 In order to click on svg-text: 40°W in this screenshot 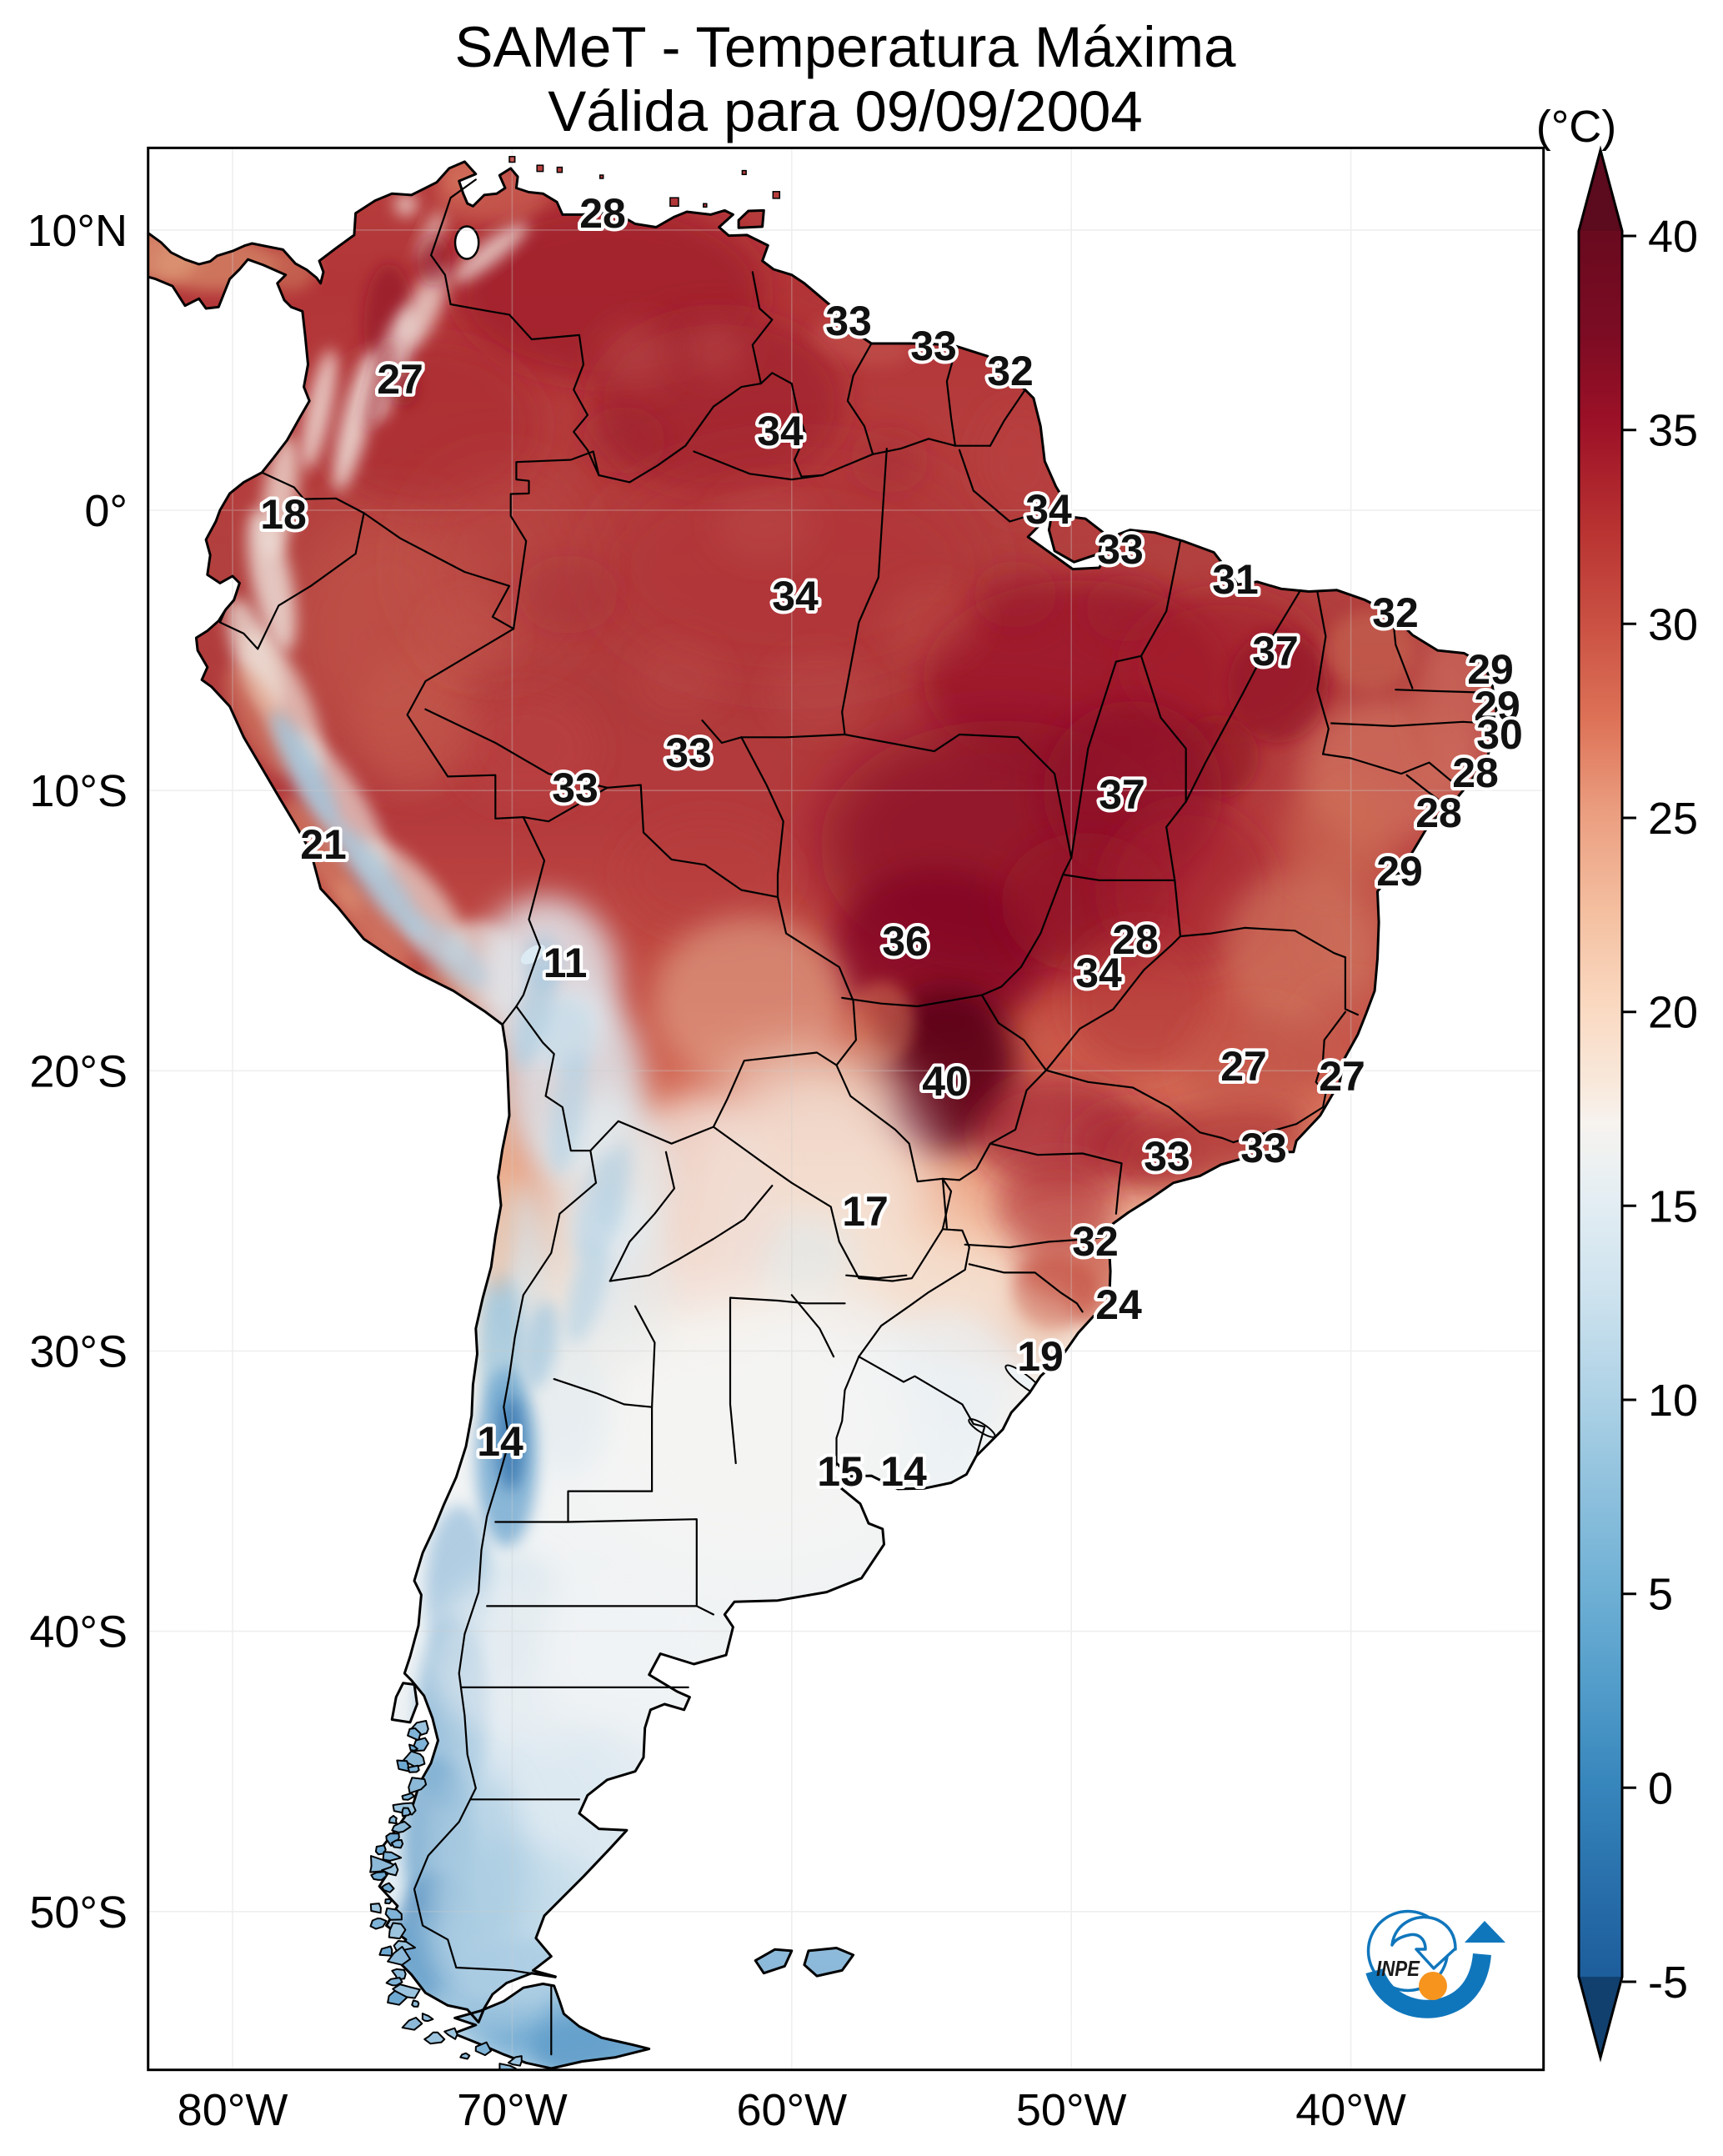, I will do `click(1350, 2110)`.